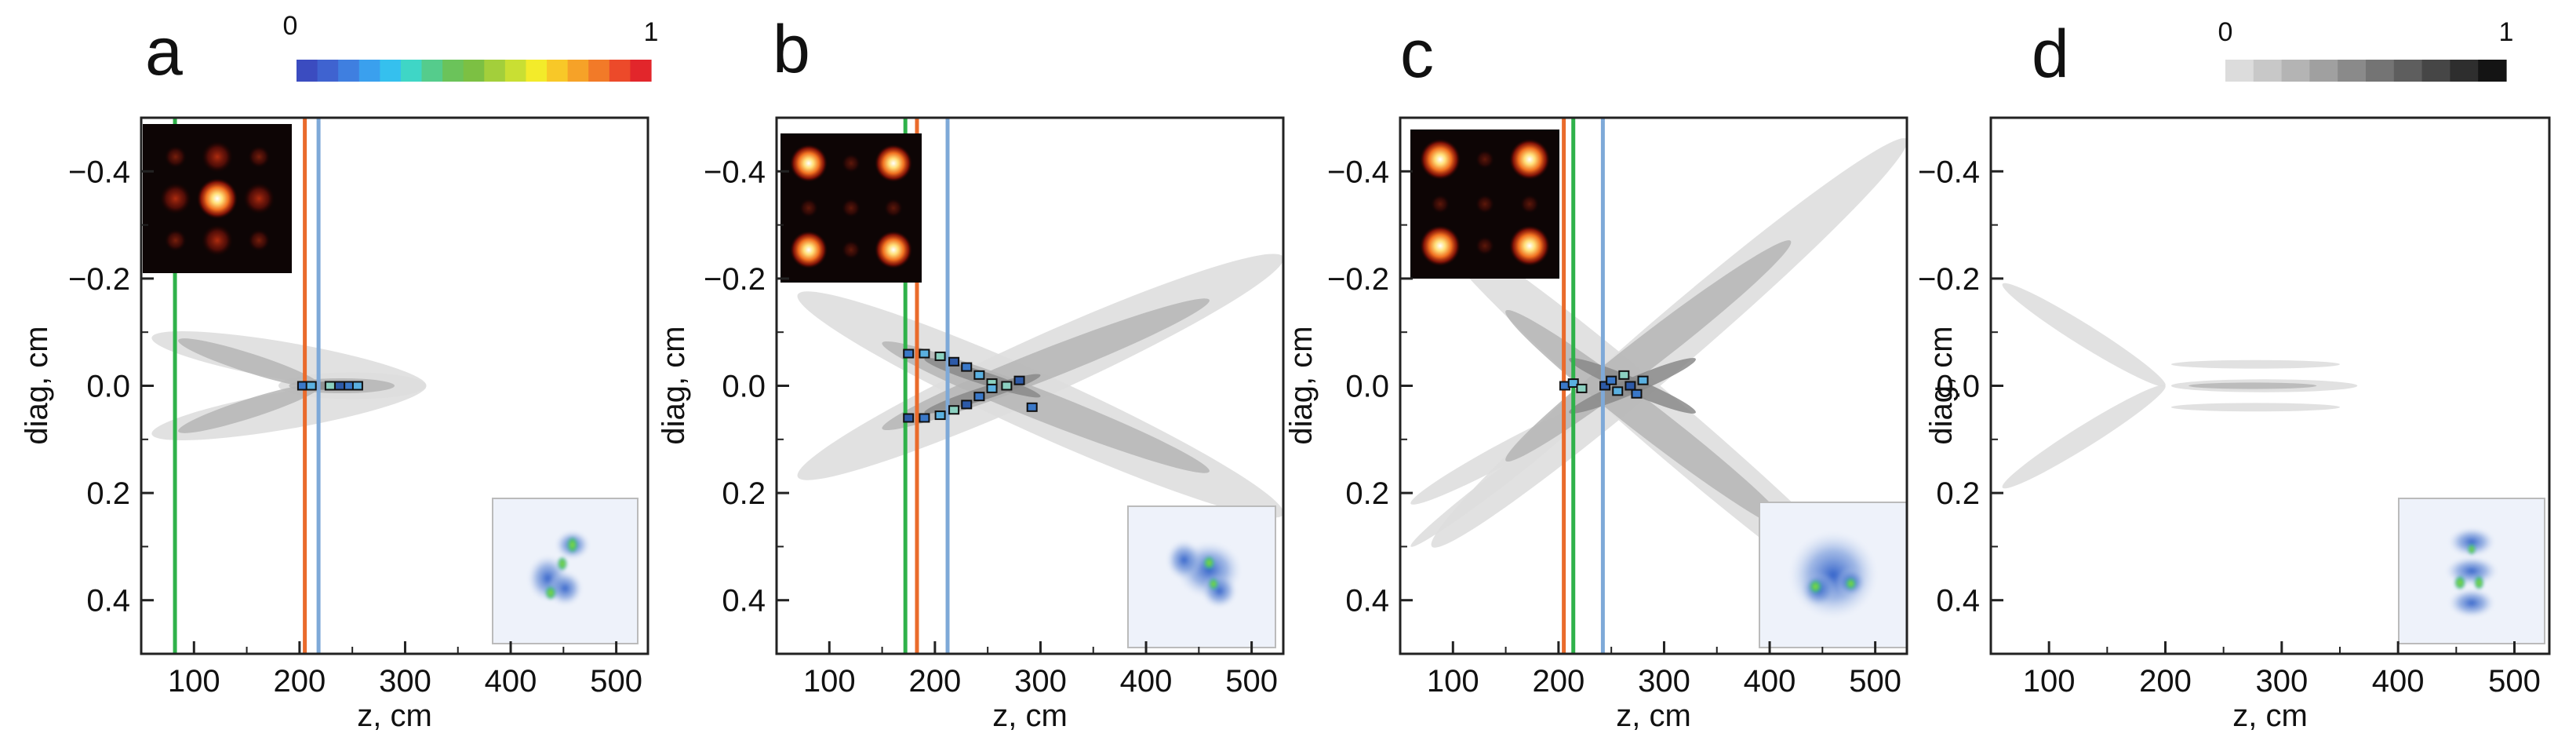 The image size is (2576, 748). Describe the element at coordinates (1367, 387) in the screenshot. I see `y-tick-label: 0.0` at that location.